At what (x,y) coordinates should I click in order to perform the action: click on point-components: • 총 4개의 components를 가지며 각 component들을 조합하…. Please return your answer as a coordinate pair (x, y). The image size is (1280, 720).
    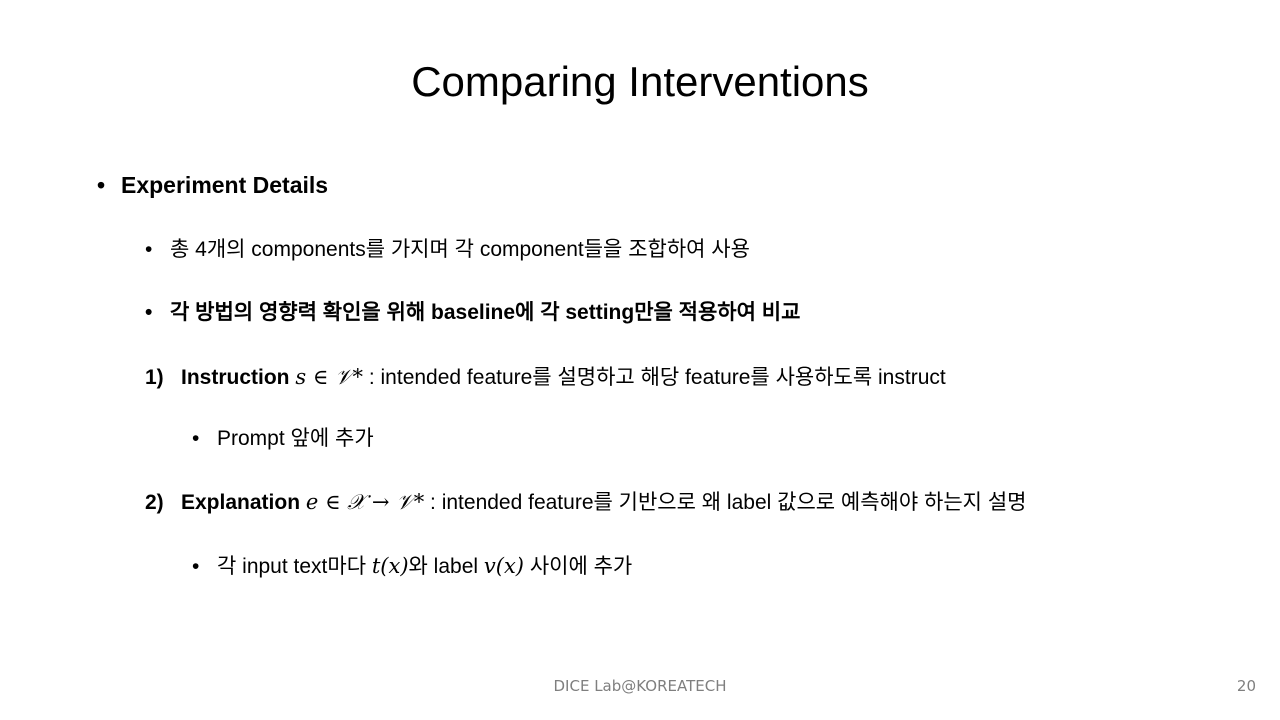
    Looking at the image, I should click on (447, 250).